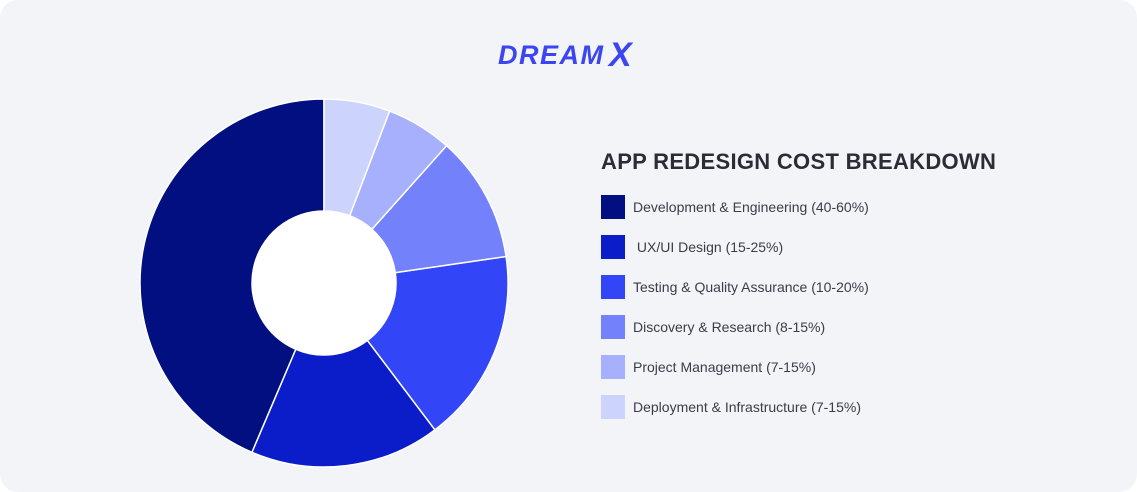 This screenshot has width=1137, height=492. Describe the element at coordinates (324, 283) in the screenshot. I see `donut-hole` at that location.